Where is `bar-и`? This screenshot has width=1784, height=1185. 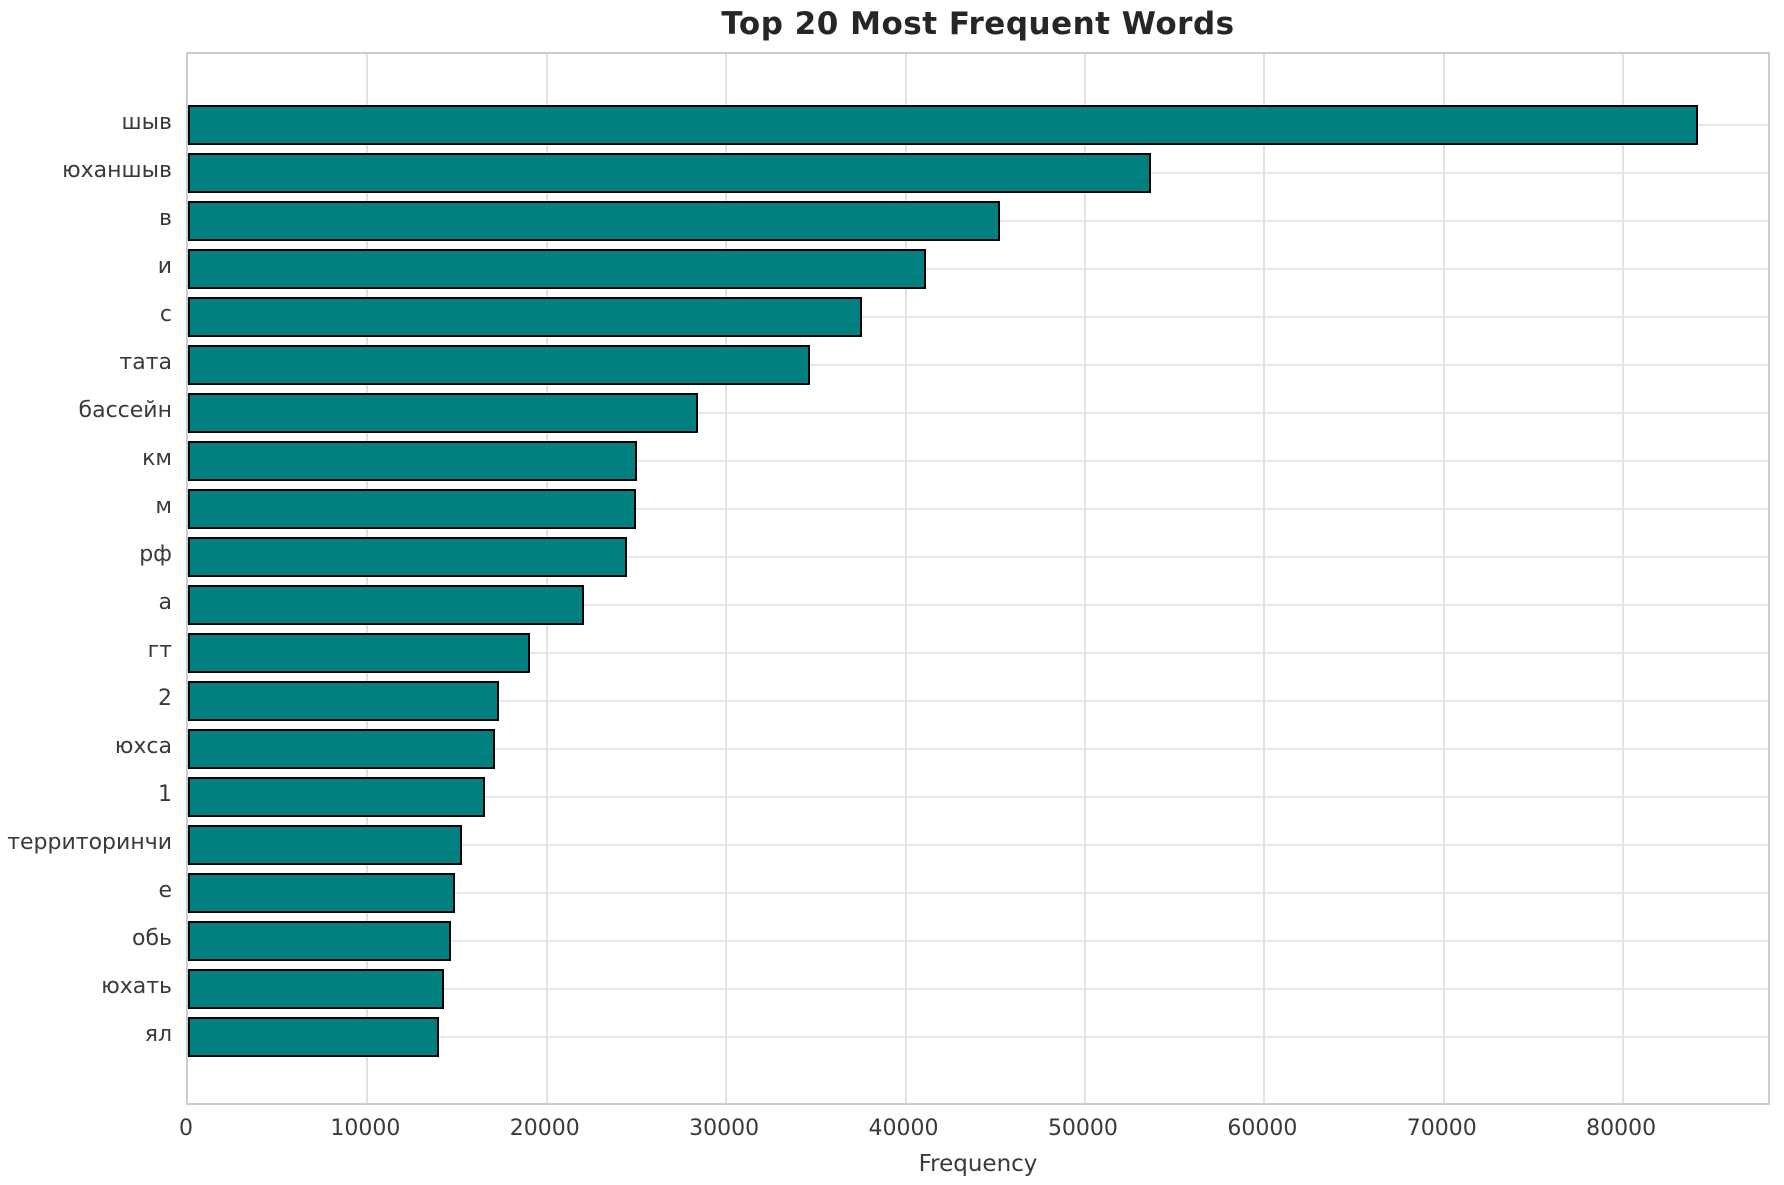
bar-и is located at coordinates (557, 269).